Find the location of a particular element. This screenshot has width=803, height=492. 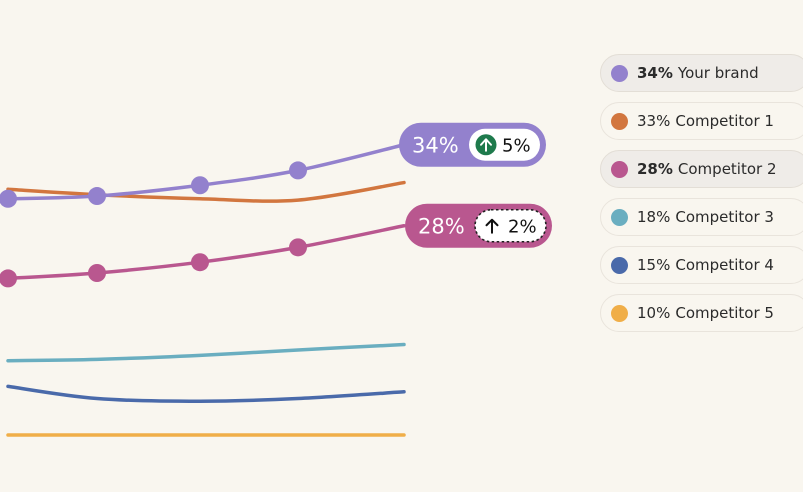

end-label-value: 34% is located at coordinates (435, 145).